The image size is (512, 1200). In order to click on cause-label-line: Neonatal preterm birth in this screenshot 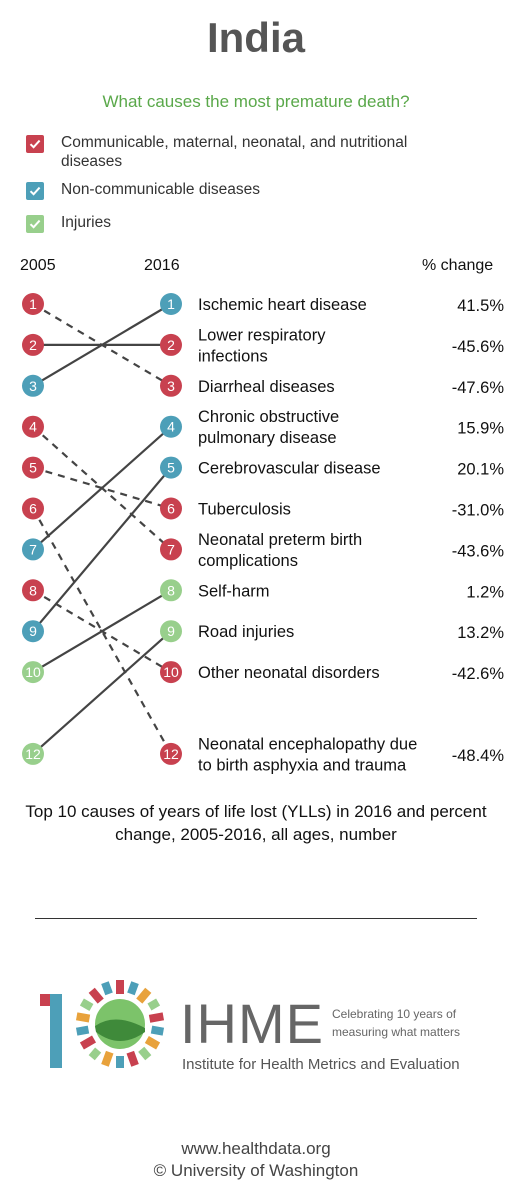, I will do `click(280, 540)`.